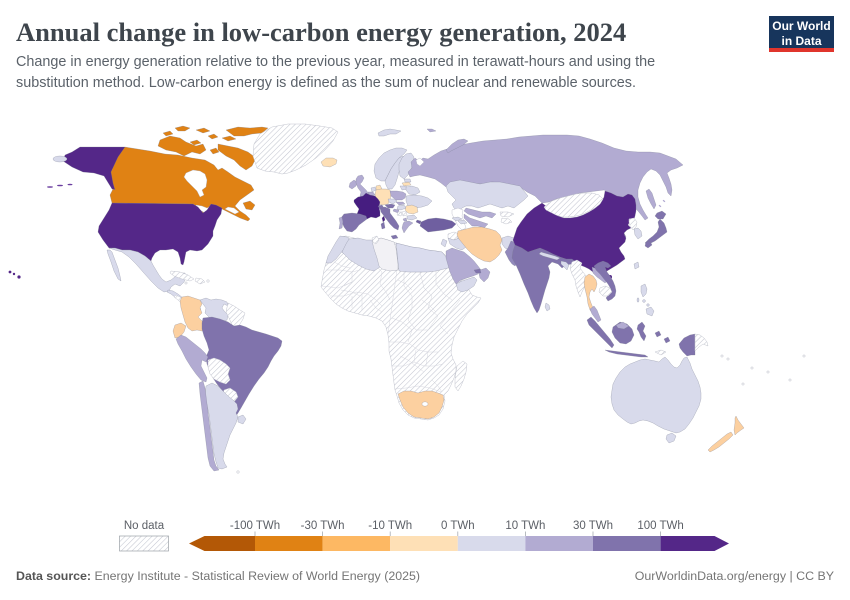 The height and width of the screenshot is (600, 850). What do you see at coordinates (525, 526) in the screenshot?
I see `svg-text: 10 TWh` at bounding box center [525, 526].